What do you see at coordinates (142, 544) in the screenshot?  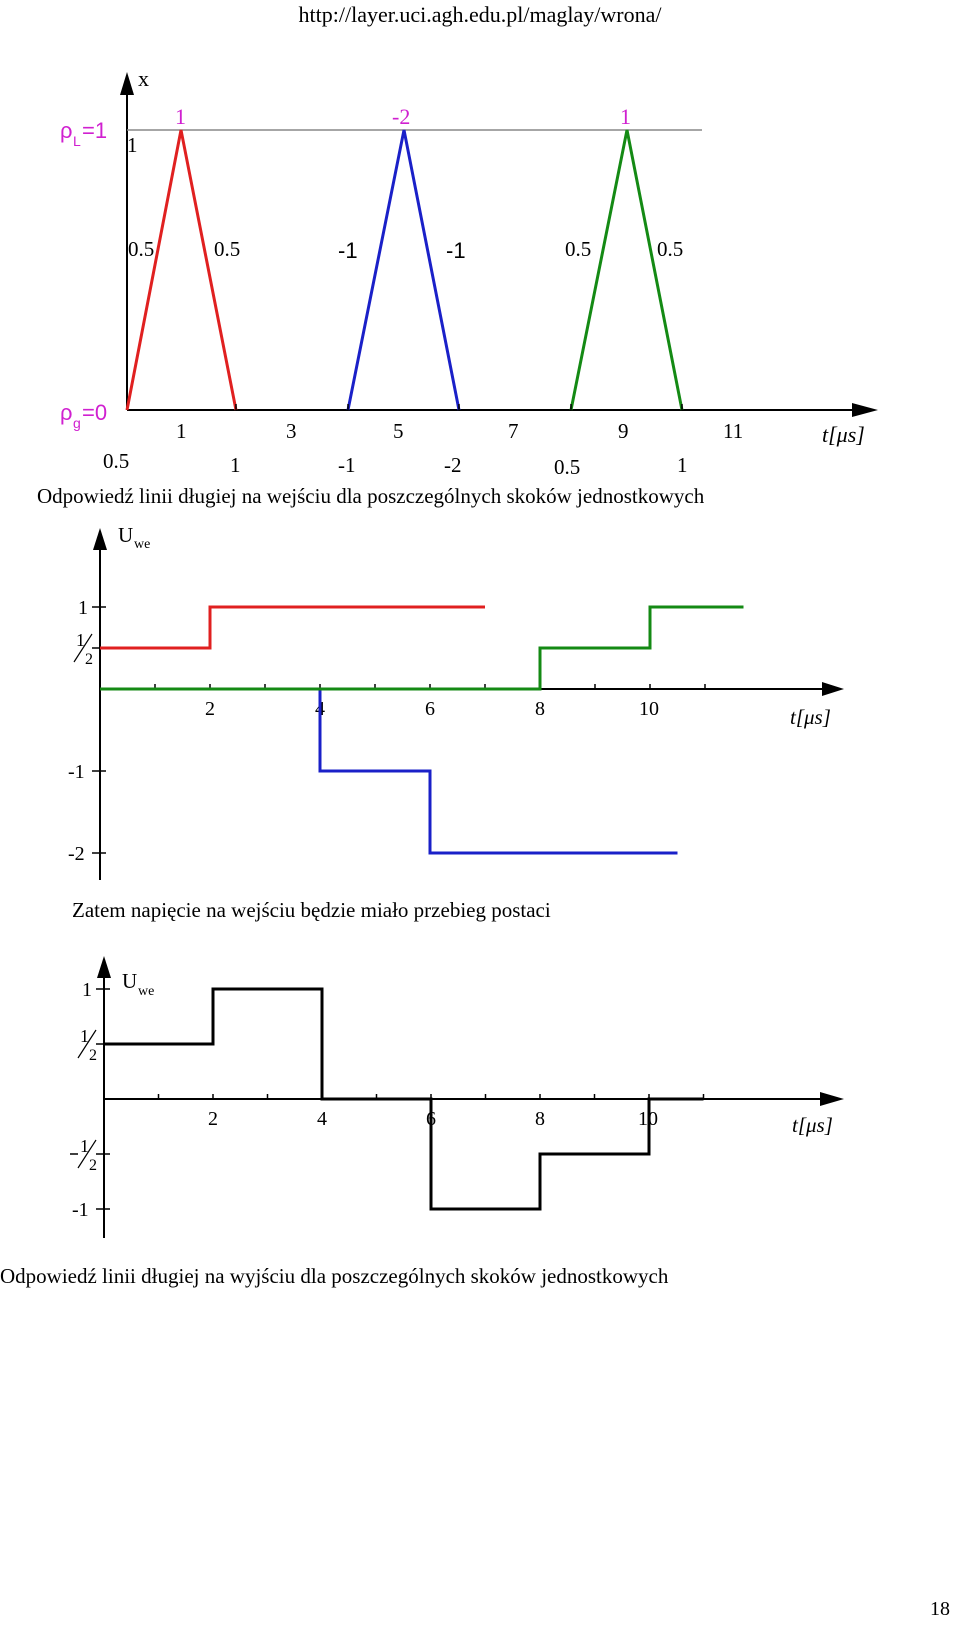 I see `chart1-ylabel-sub: we` at bounding box center [142, 544].